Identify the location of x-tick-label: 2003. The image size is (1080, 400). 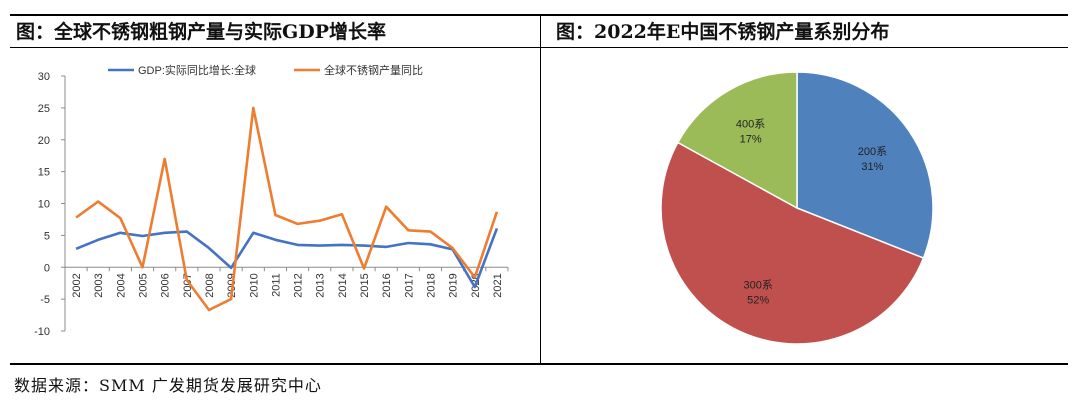
(99, 285).